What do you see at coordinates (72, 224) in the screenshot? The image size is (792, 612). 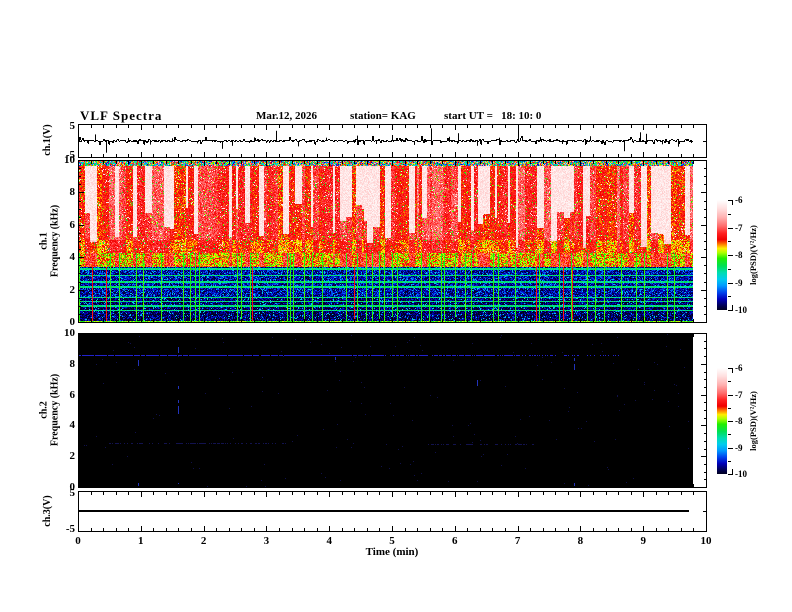 I see `spec1-ytick-label: 6` at bounding box center [72, 224].